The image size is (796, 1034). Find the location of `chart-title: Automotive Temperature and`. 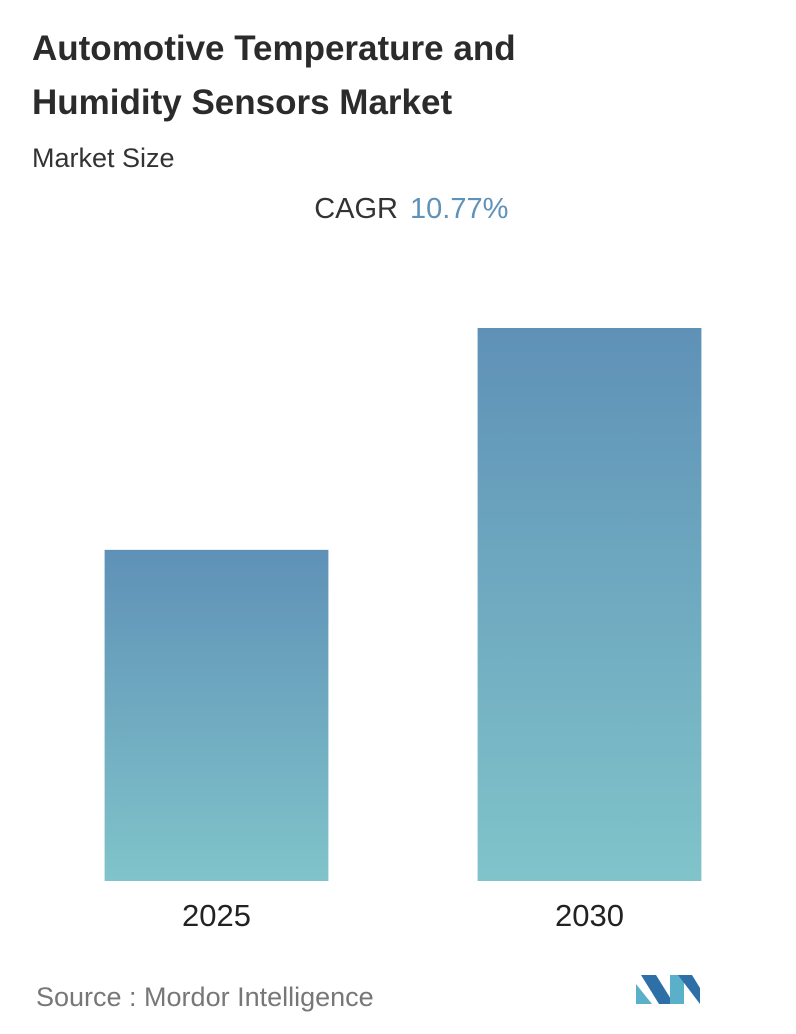

chart-title: Automotive Temperature and is located at coordinates (274, 48).